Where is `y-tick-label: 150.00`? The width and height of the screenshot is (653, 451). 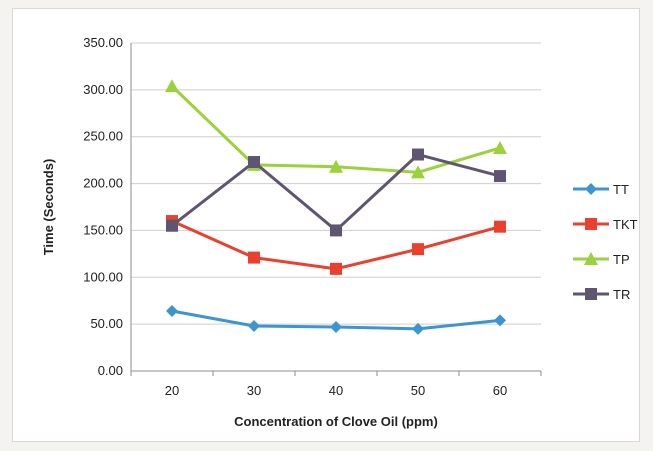 y-tick-label: 150.00 is located at coordinates (103, 229).